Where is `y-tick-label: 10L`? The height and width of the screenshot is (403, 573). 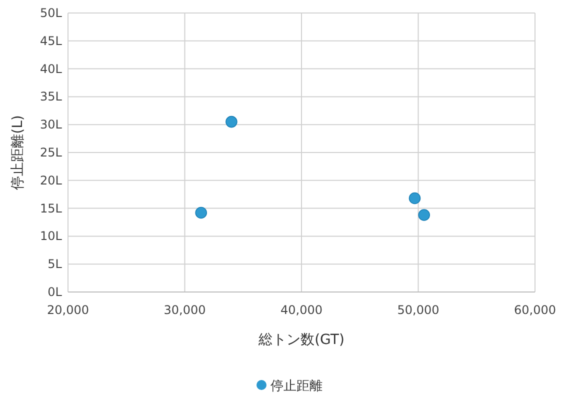
y-tick-label: 10L is located at coordinates (51, 236).